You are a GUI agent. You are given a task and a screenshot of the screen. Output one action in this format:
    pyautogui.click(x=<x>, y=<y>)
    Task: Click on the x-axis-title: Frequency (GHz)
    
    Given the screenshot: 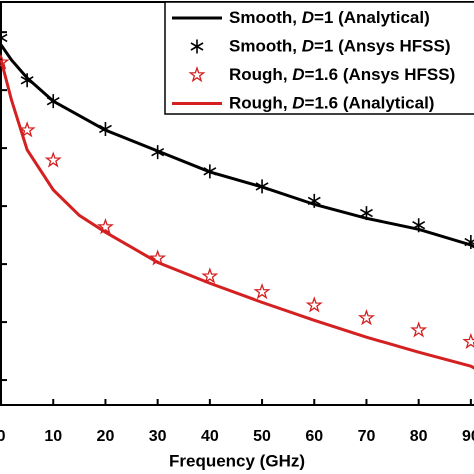 What is the action you would take?
    pyautogui.click(x=237, y=460)
    